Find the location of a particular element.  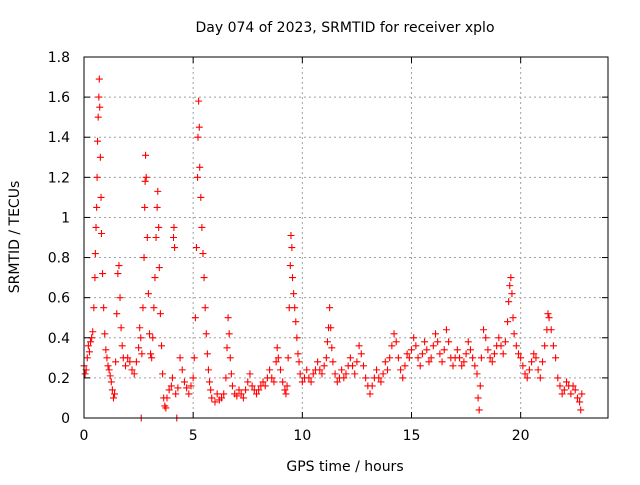

y-tick-label: 0.6 is located at coordinates (59, 299).